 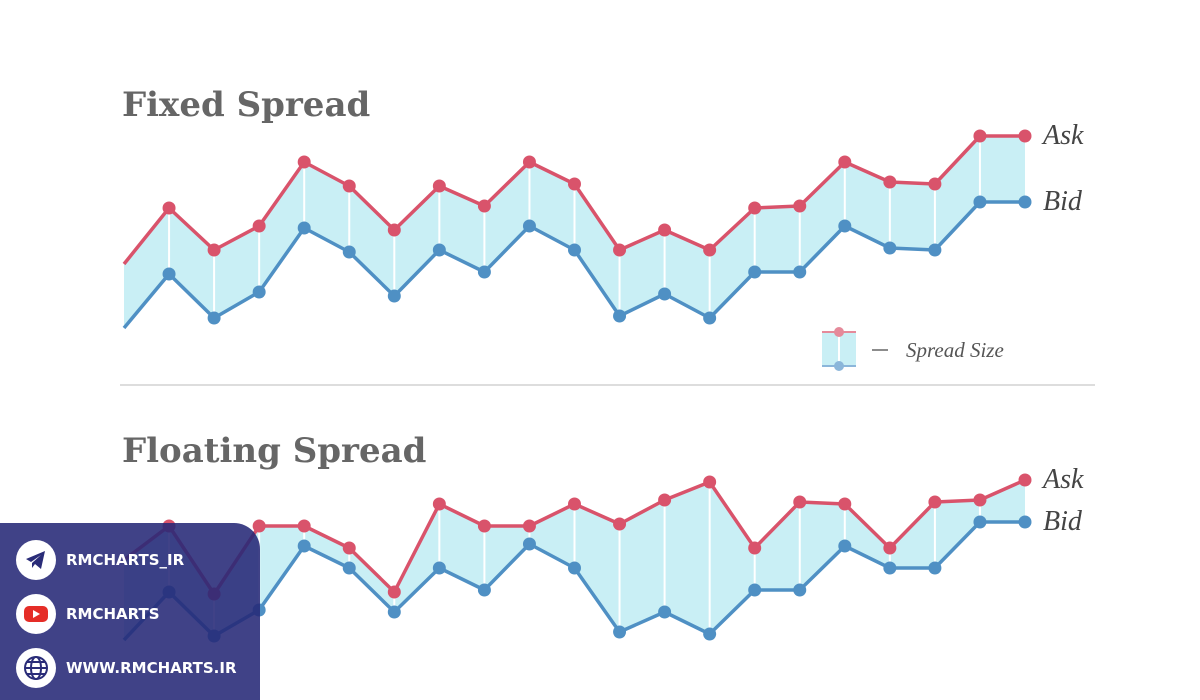 What do you see at coordinates (125, 560) in the screenshot?
I see `link-text: RMCHARTS_IR` at bounding box center [125, 560].